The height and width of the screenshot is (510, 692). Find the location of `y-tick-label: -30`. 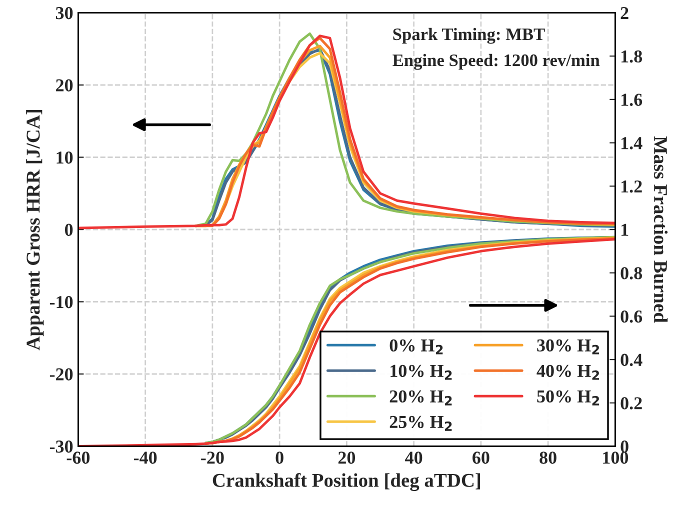

y-tick-label: -30 is located at coordinates (61, 446).